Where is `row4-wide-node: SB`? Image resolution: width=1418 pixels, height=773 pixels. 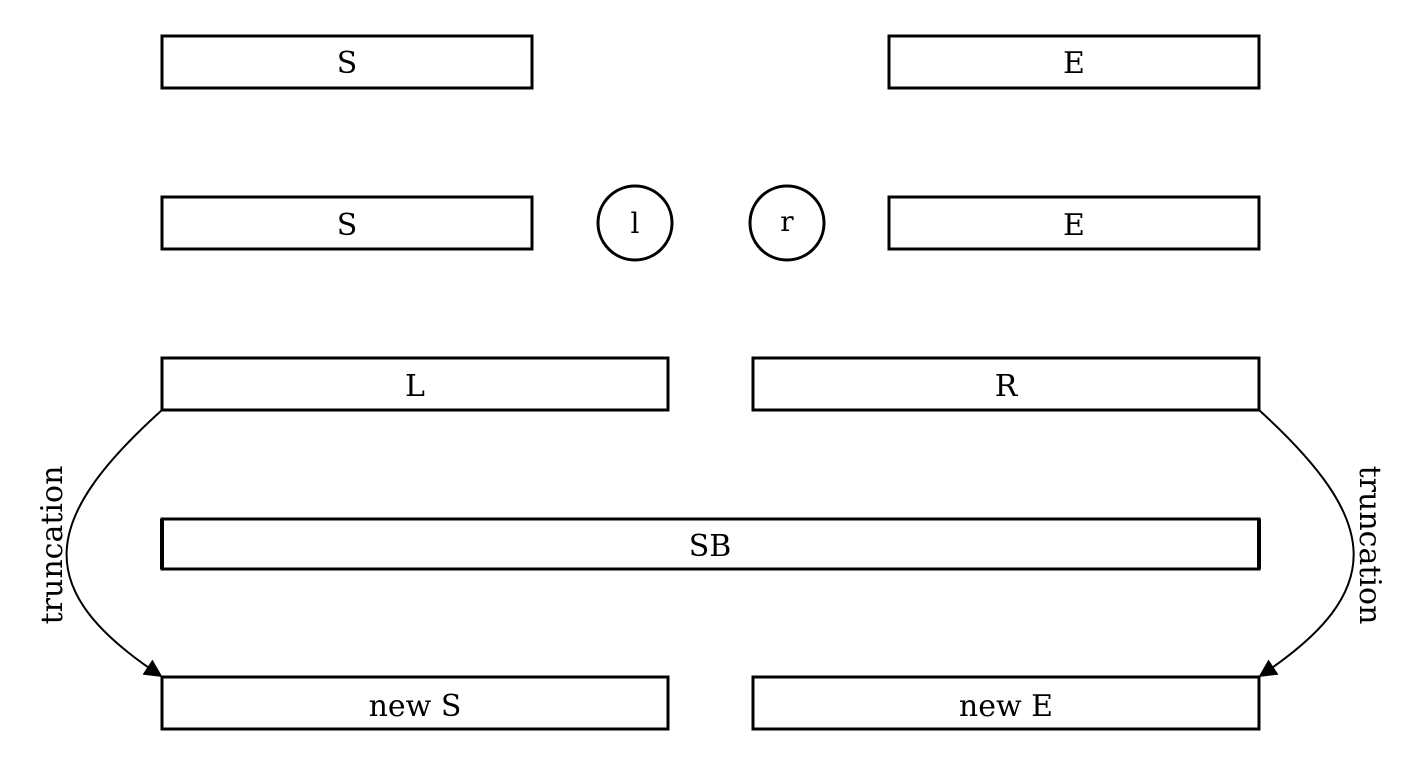 row4-wide-node: SB is located at coordinates (710, 544).